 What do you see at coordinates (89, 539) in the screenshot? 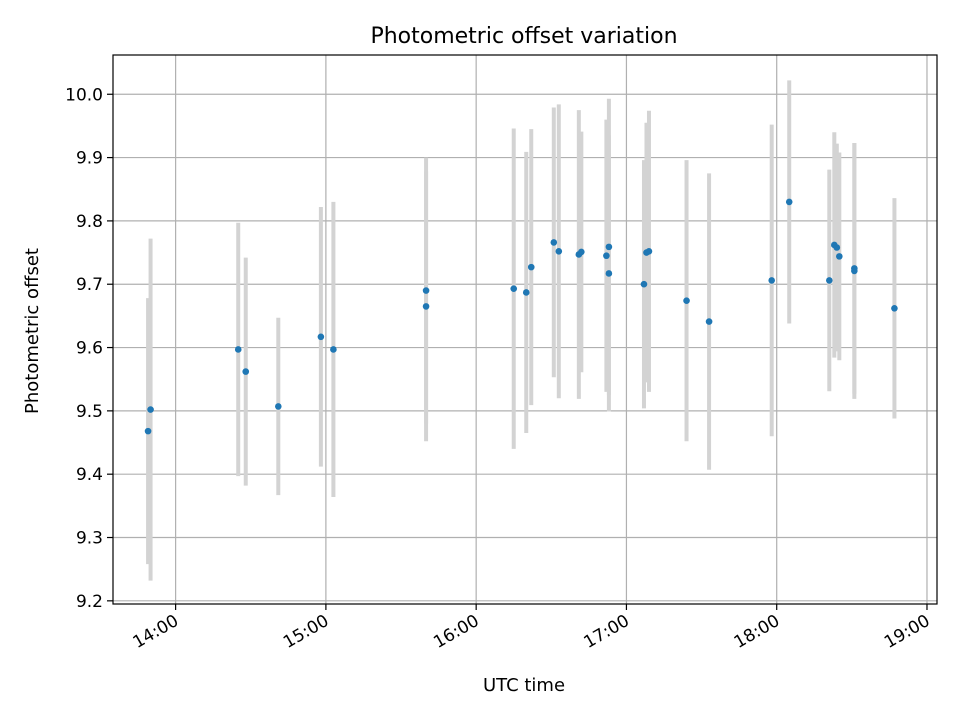
I see `y-tick-label: 9.3` at bounding box center [89, 539].